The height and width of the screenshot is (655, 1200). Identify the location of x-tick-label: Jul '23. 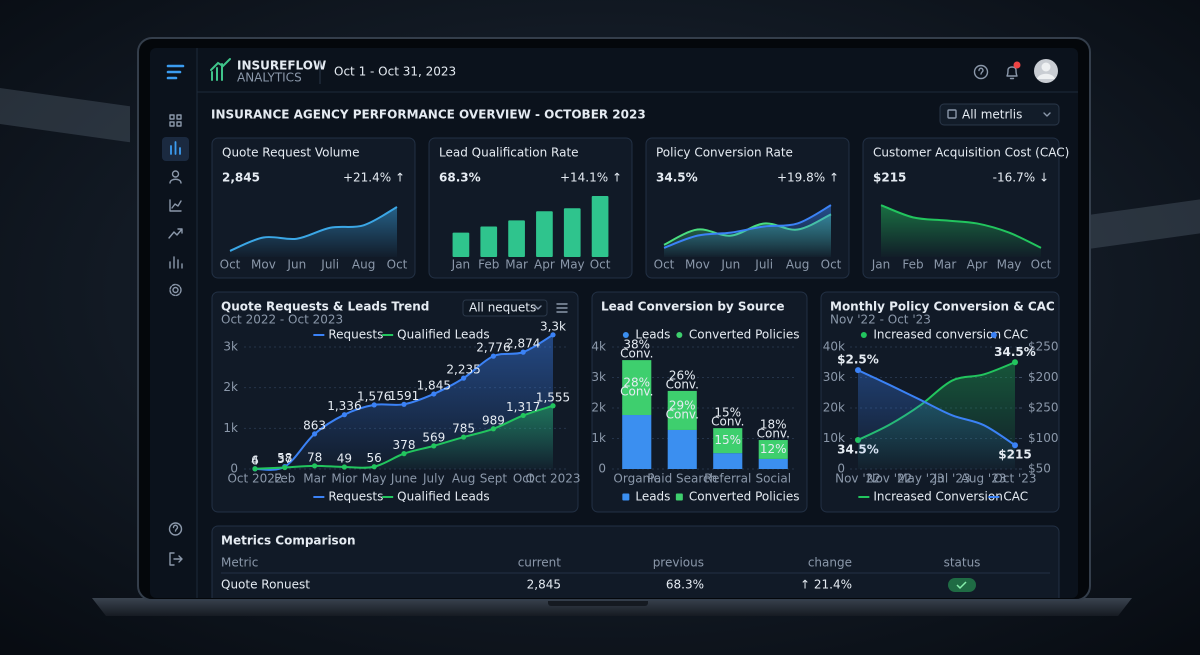
(952, 479).